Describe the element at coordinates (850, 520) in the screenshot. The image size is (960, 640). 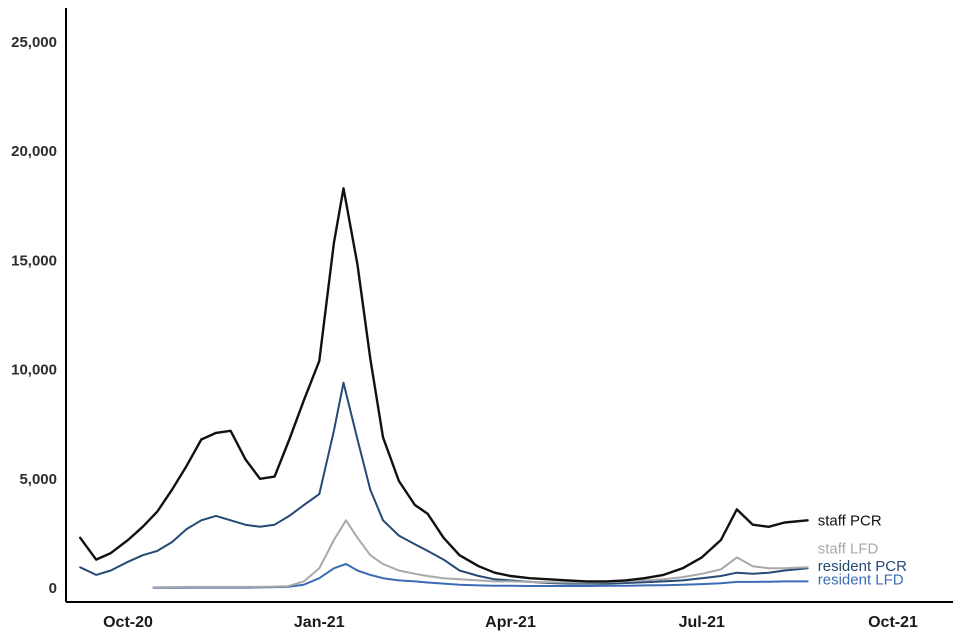
I see `series-label-staff-pcr: staff PCR` at that location.